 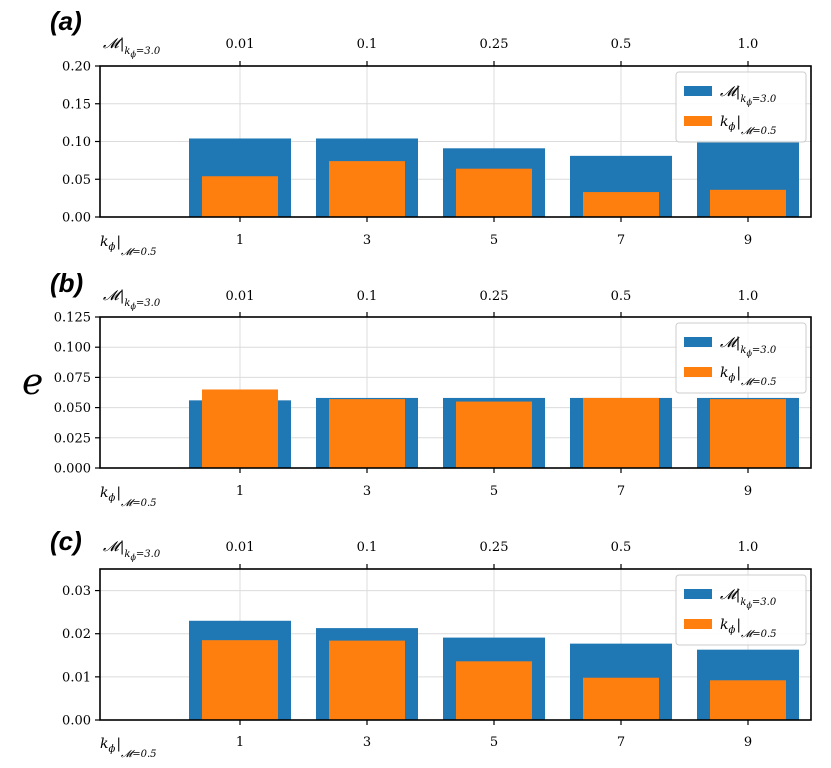 I want to click on legend-main: 𝓜|, so click(x=730, y=595).